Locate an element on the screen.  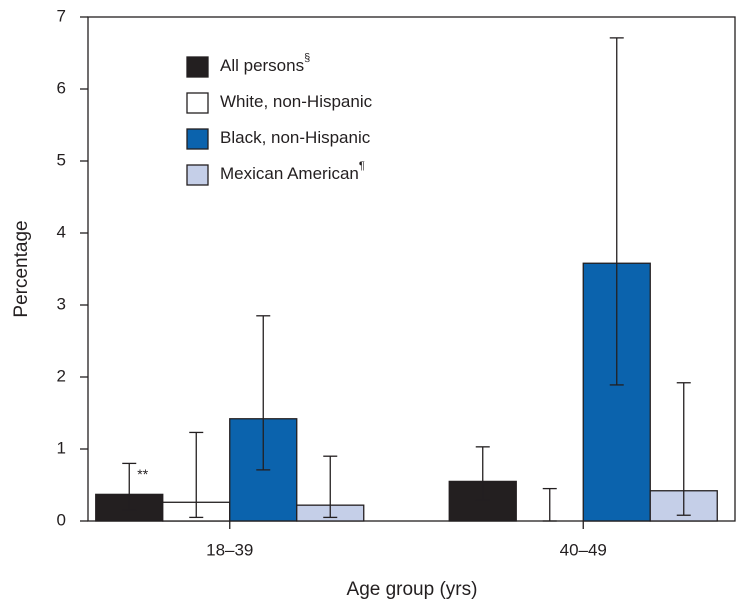
y-tick-label: 3 is located at coordinates (61, 303).